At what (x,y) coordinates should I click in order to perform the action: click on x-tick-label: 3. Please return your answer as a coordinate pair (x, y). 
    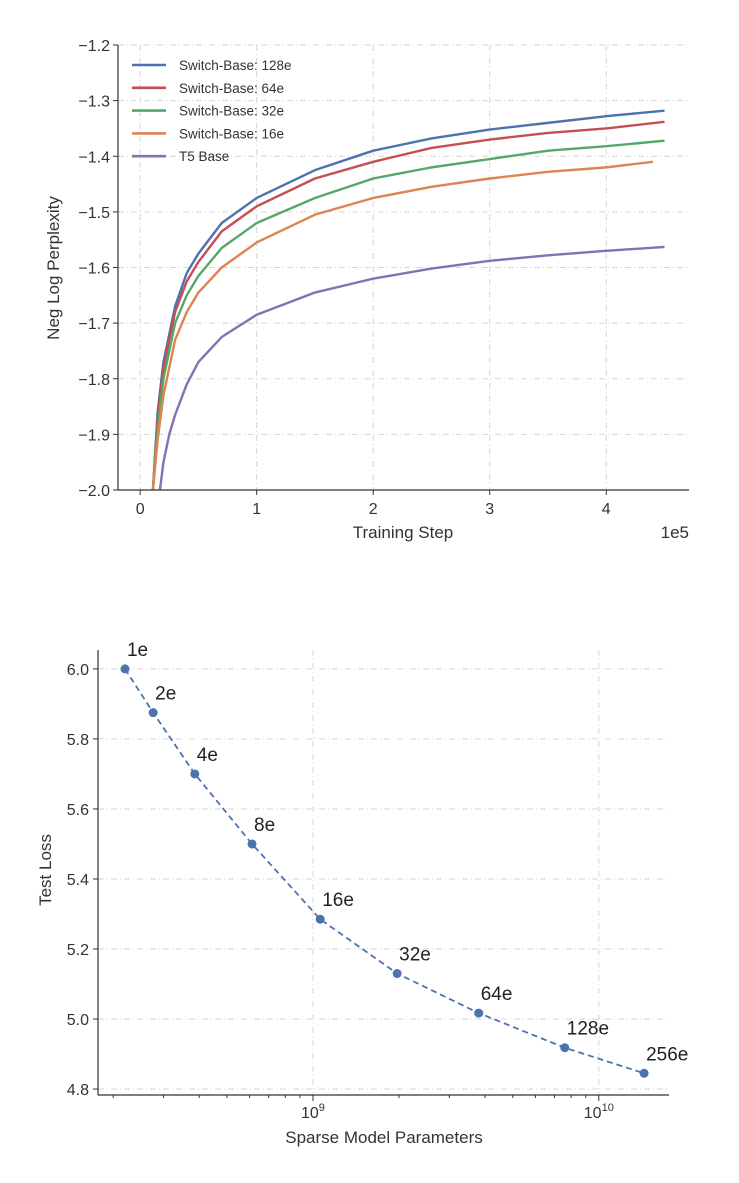
    Looking at the image, I should click on (489, 509).